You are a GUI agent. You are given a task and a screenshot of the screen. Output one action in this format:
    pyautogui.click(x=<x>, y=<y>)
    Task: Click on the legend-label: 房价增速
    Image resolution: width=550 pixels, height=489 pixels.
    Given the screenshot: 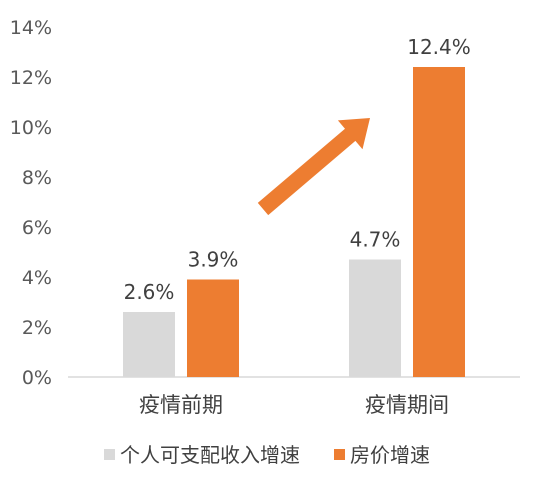 What is the action you would take?
    pyautogui.click(x=390, y=455)
    